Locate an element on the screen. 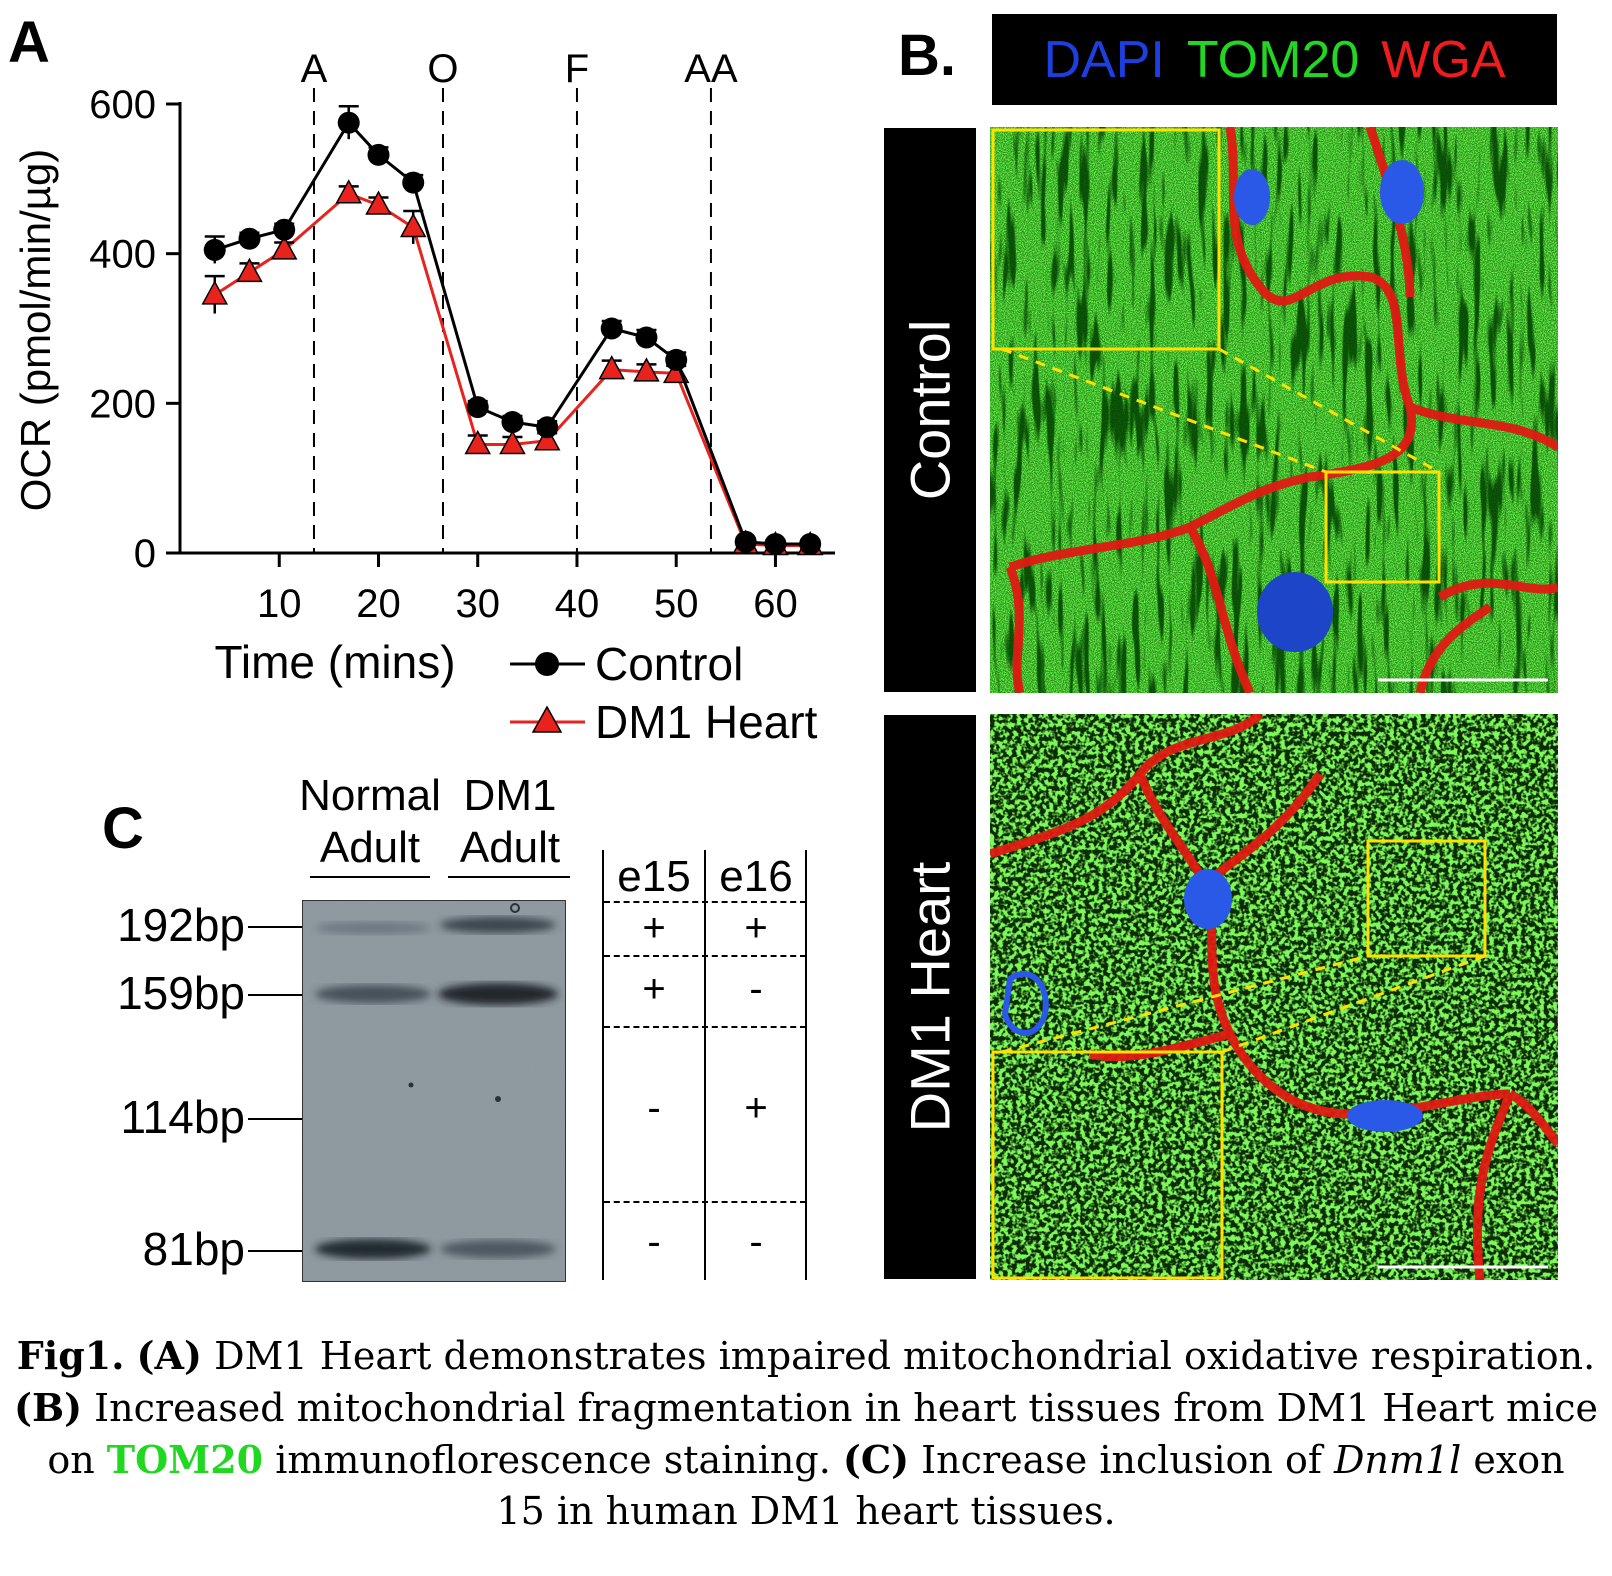 The height and width of the screenshot is (1576, 1612). row81-e16: - is located at coordinates (756, 1242).